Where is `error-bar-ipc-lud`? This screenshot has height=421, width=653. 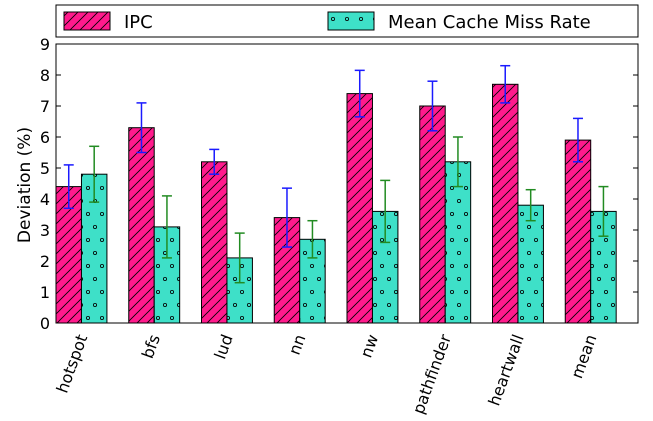
error-bar-ipc-lud is located at coordinates (214, 161).